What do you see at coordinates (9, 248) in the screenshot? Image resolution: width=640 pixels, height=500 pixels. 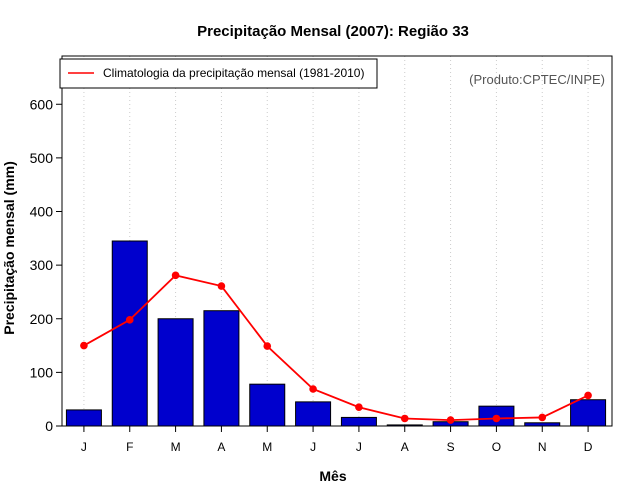 I see `y-axis-title: Precipitação mensal (mm)` at bounding box center [9, 248].